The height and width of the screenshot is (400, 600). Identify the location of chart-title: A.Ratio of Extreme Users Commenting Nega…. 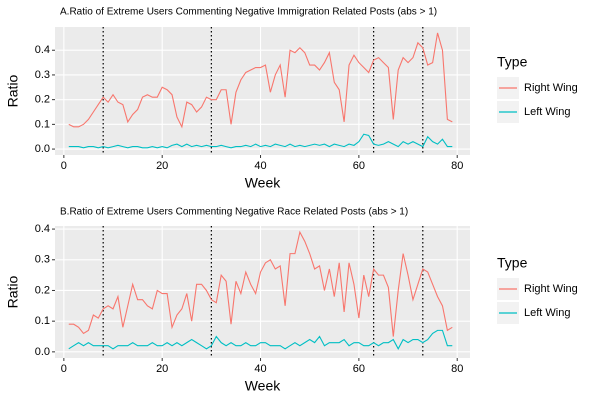
(248, 12).